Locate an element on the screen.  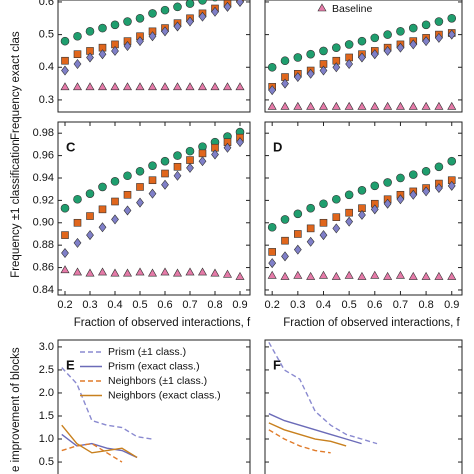
panel-label: D is located at coordinates (277, 146).